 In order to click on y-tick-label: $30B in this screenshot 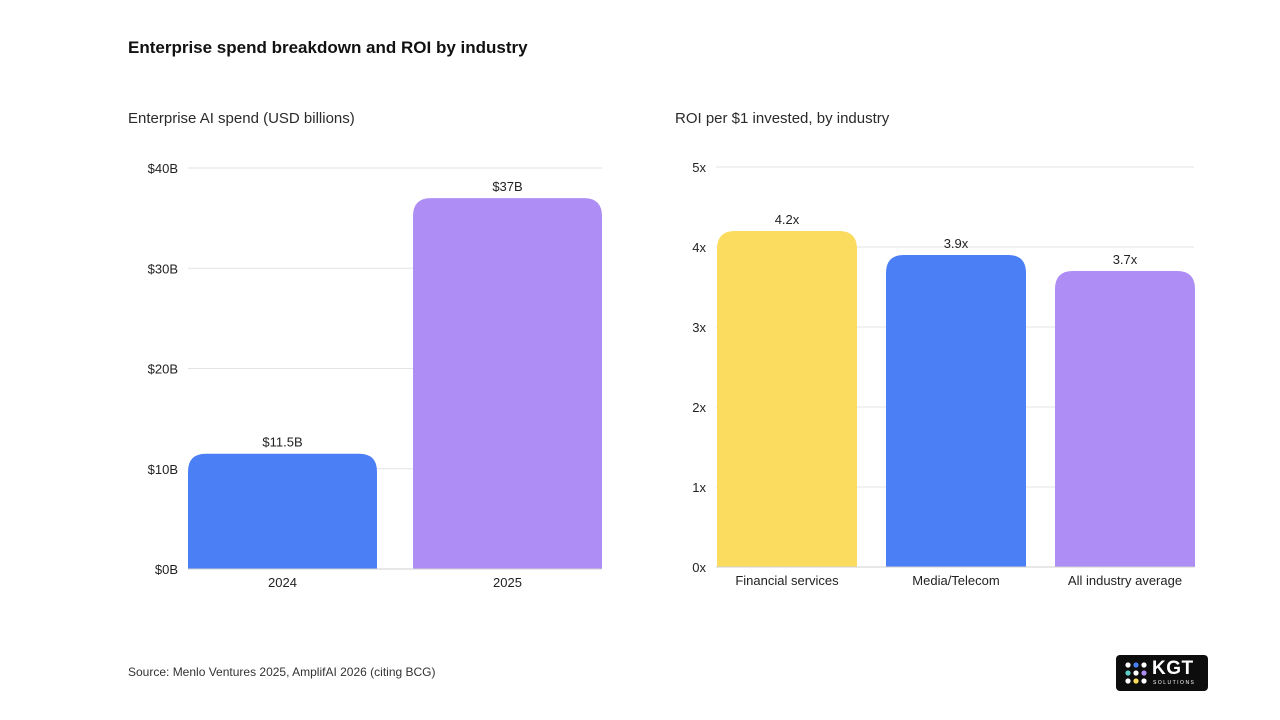, I will do `click(163, 268)`.